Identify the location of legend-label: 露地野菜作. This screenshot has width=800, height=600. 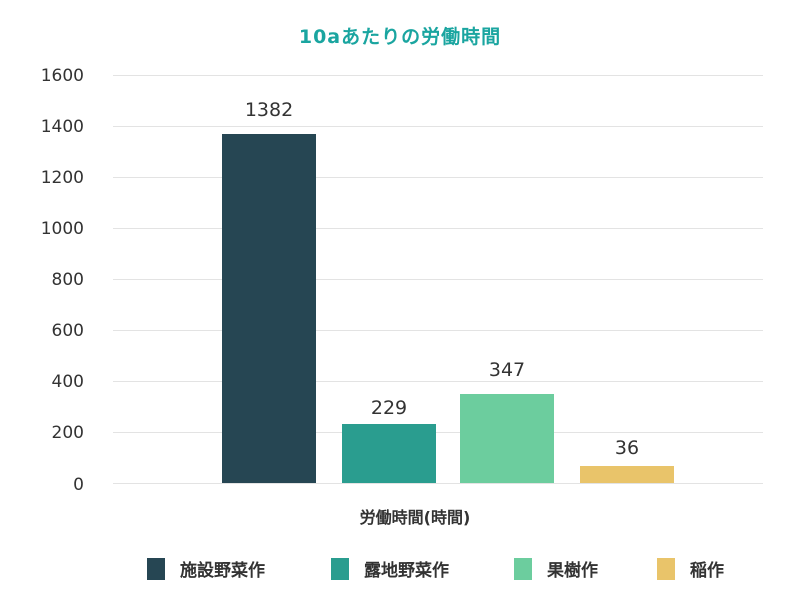
(406, 571).